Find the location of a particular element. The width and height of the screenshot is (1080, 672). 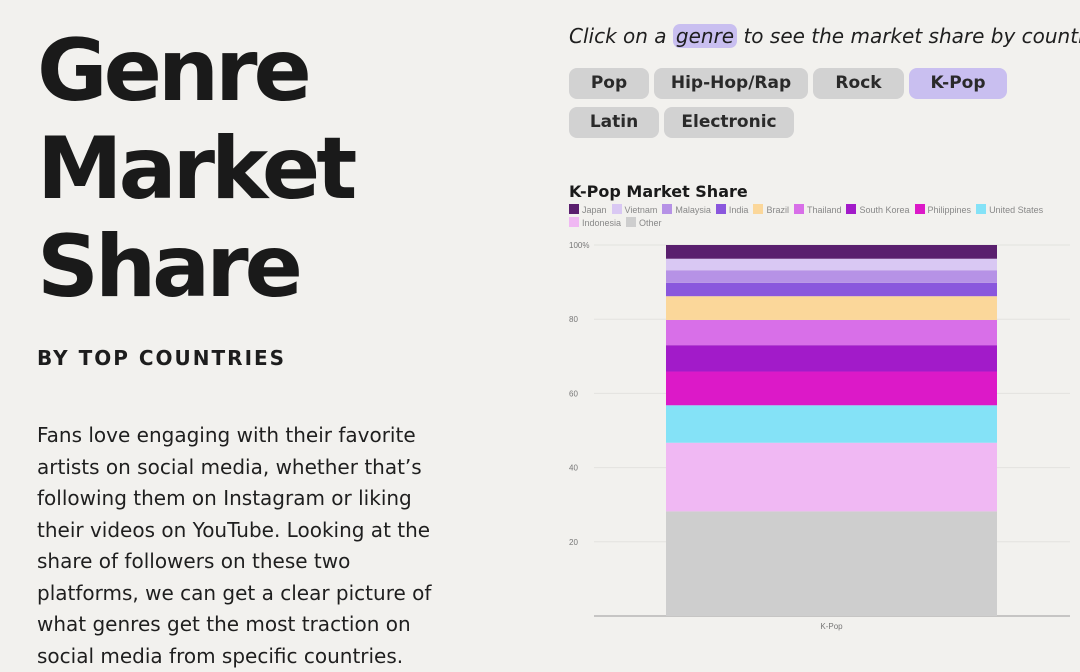

bar-segment-indonesia is located at coordinates (831, 477).